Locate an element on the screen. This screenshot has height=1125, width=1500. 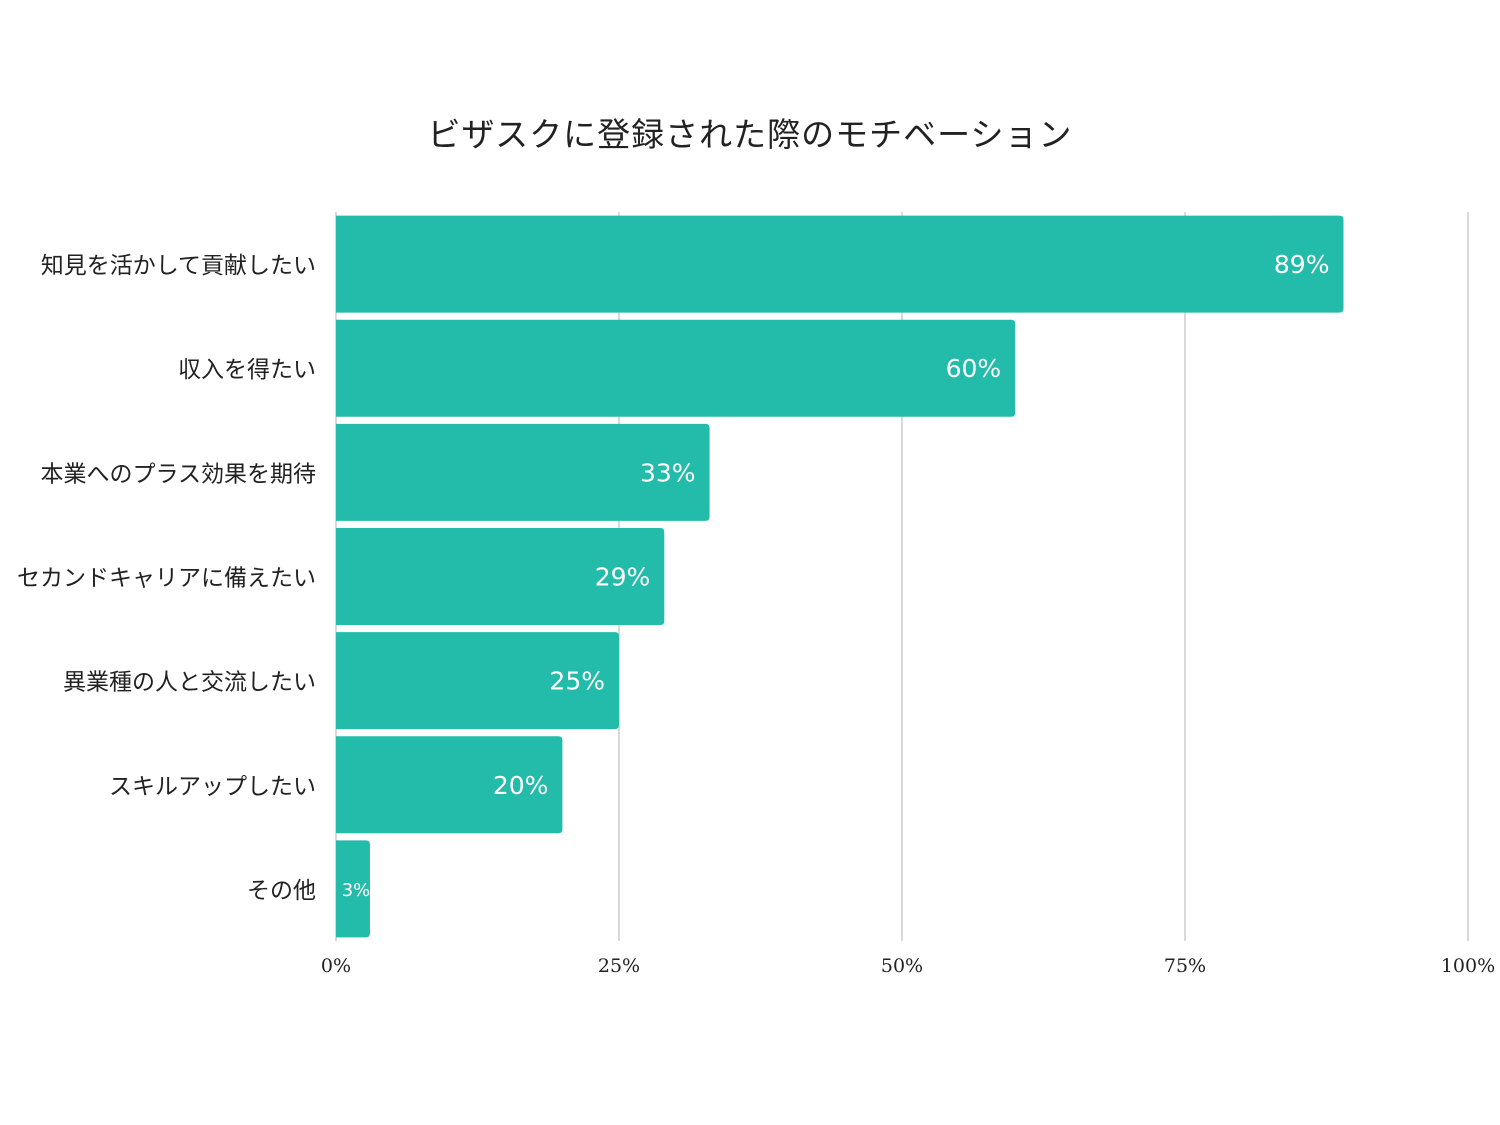
data-label: 3% is located at coordinates (356, 890).